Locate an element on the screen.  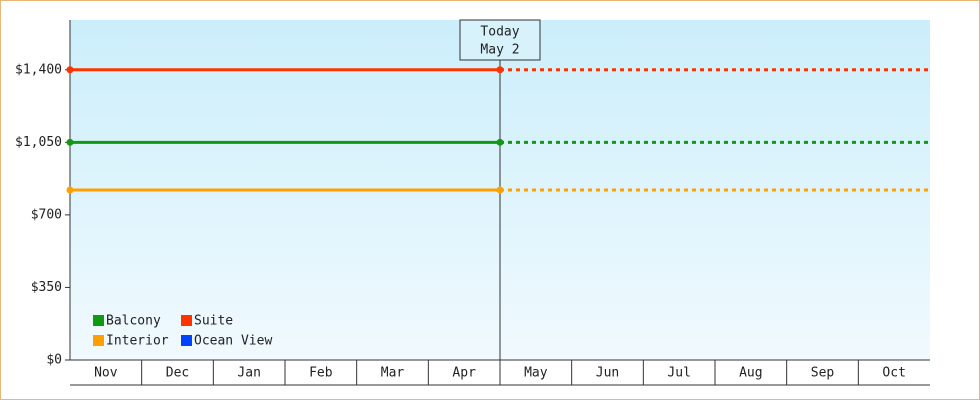
x-tick-label: Feb is located at coordinates (321, 373).